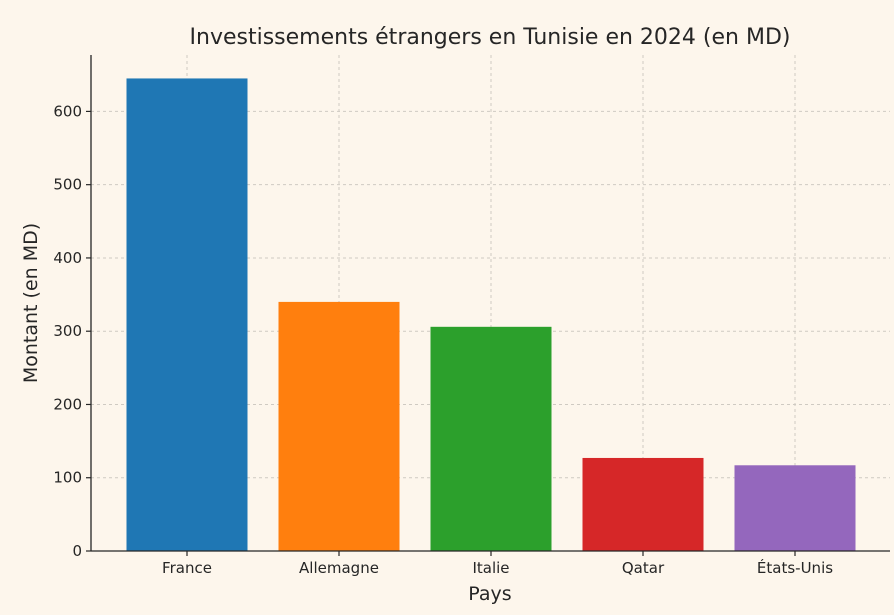 The width and height of the screenshot is (894, 615). What do you see at coordinates (67, 258) in the screenshot?
I see `y-tick-label: 400` at bounding box center [67, 258].